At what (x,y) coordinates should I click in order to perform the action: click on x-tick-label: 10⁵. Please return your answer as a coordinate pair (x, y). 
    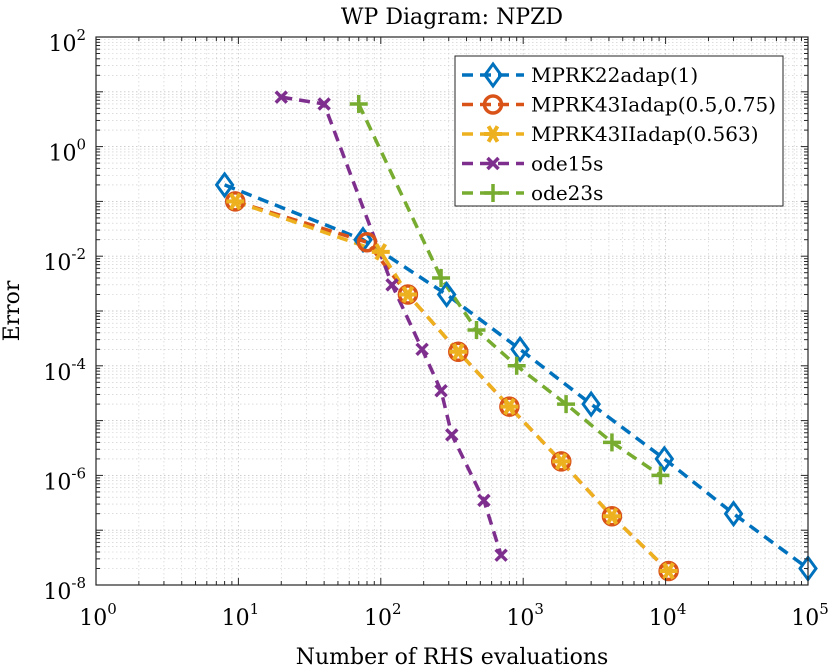
    Looking at the image, I should click on (810, 615).